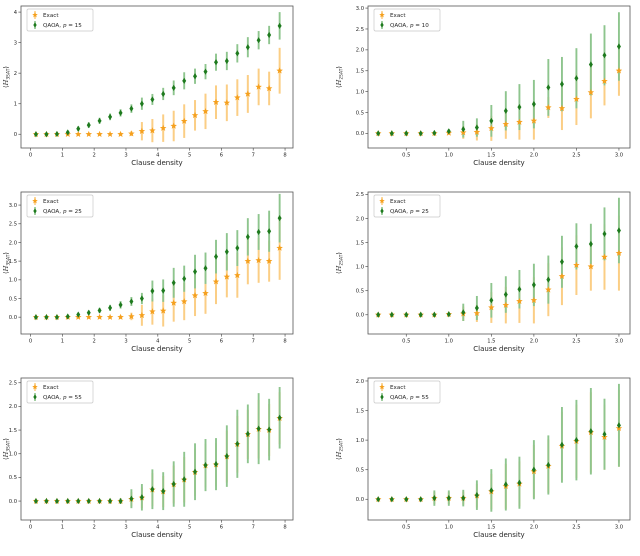 The height and width of the screenshot is (556, 640). What do you see at coordinates (189, 528) in the screenshot?
I see `x-tick-label: 5` at bounding box center [189, 528].